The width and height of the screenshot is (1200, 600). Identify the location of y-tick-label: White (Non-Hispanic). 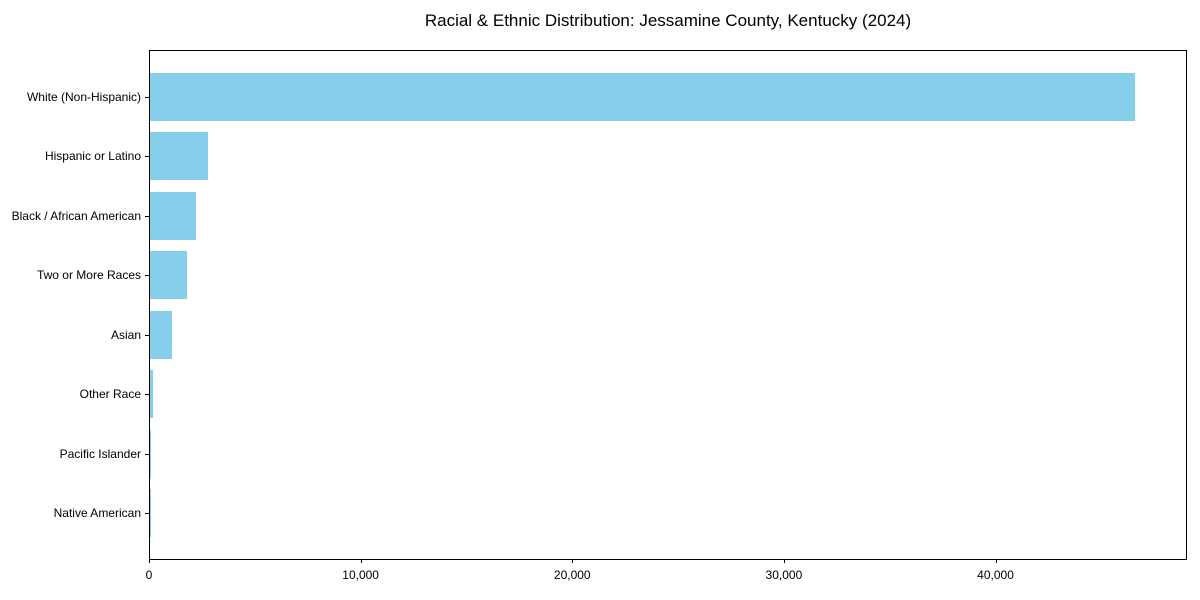
(83, 97).